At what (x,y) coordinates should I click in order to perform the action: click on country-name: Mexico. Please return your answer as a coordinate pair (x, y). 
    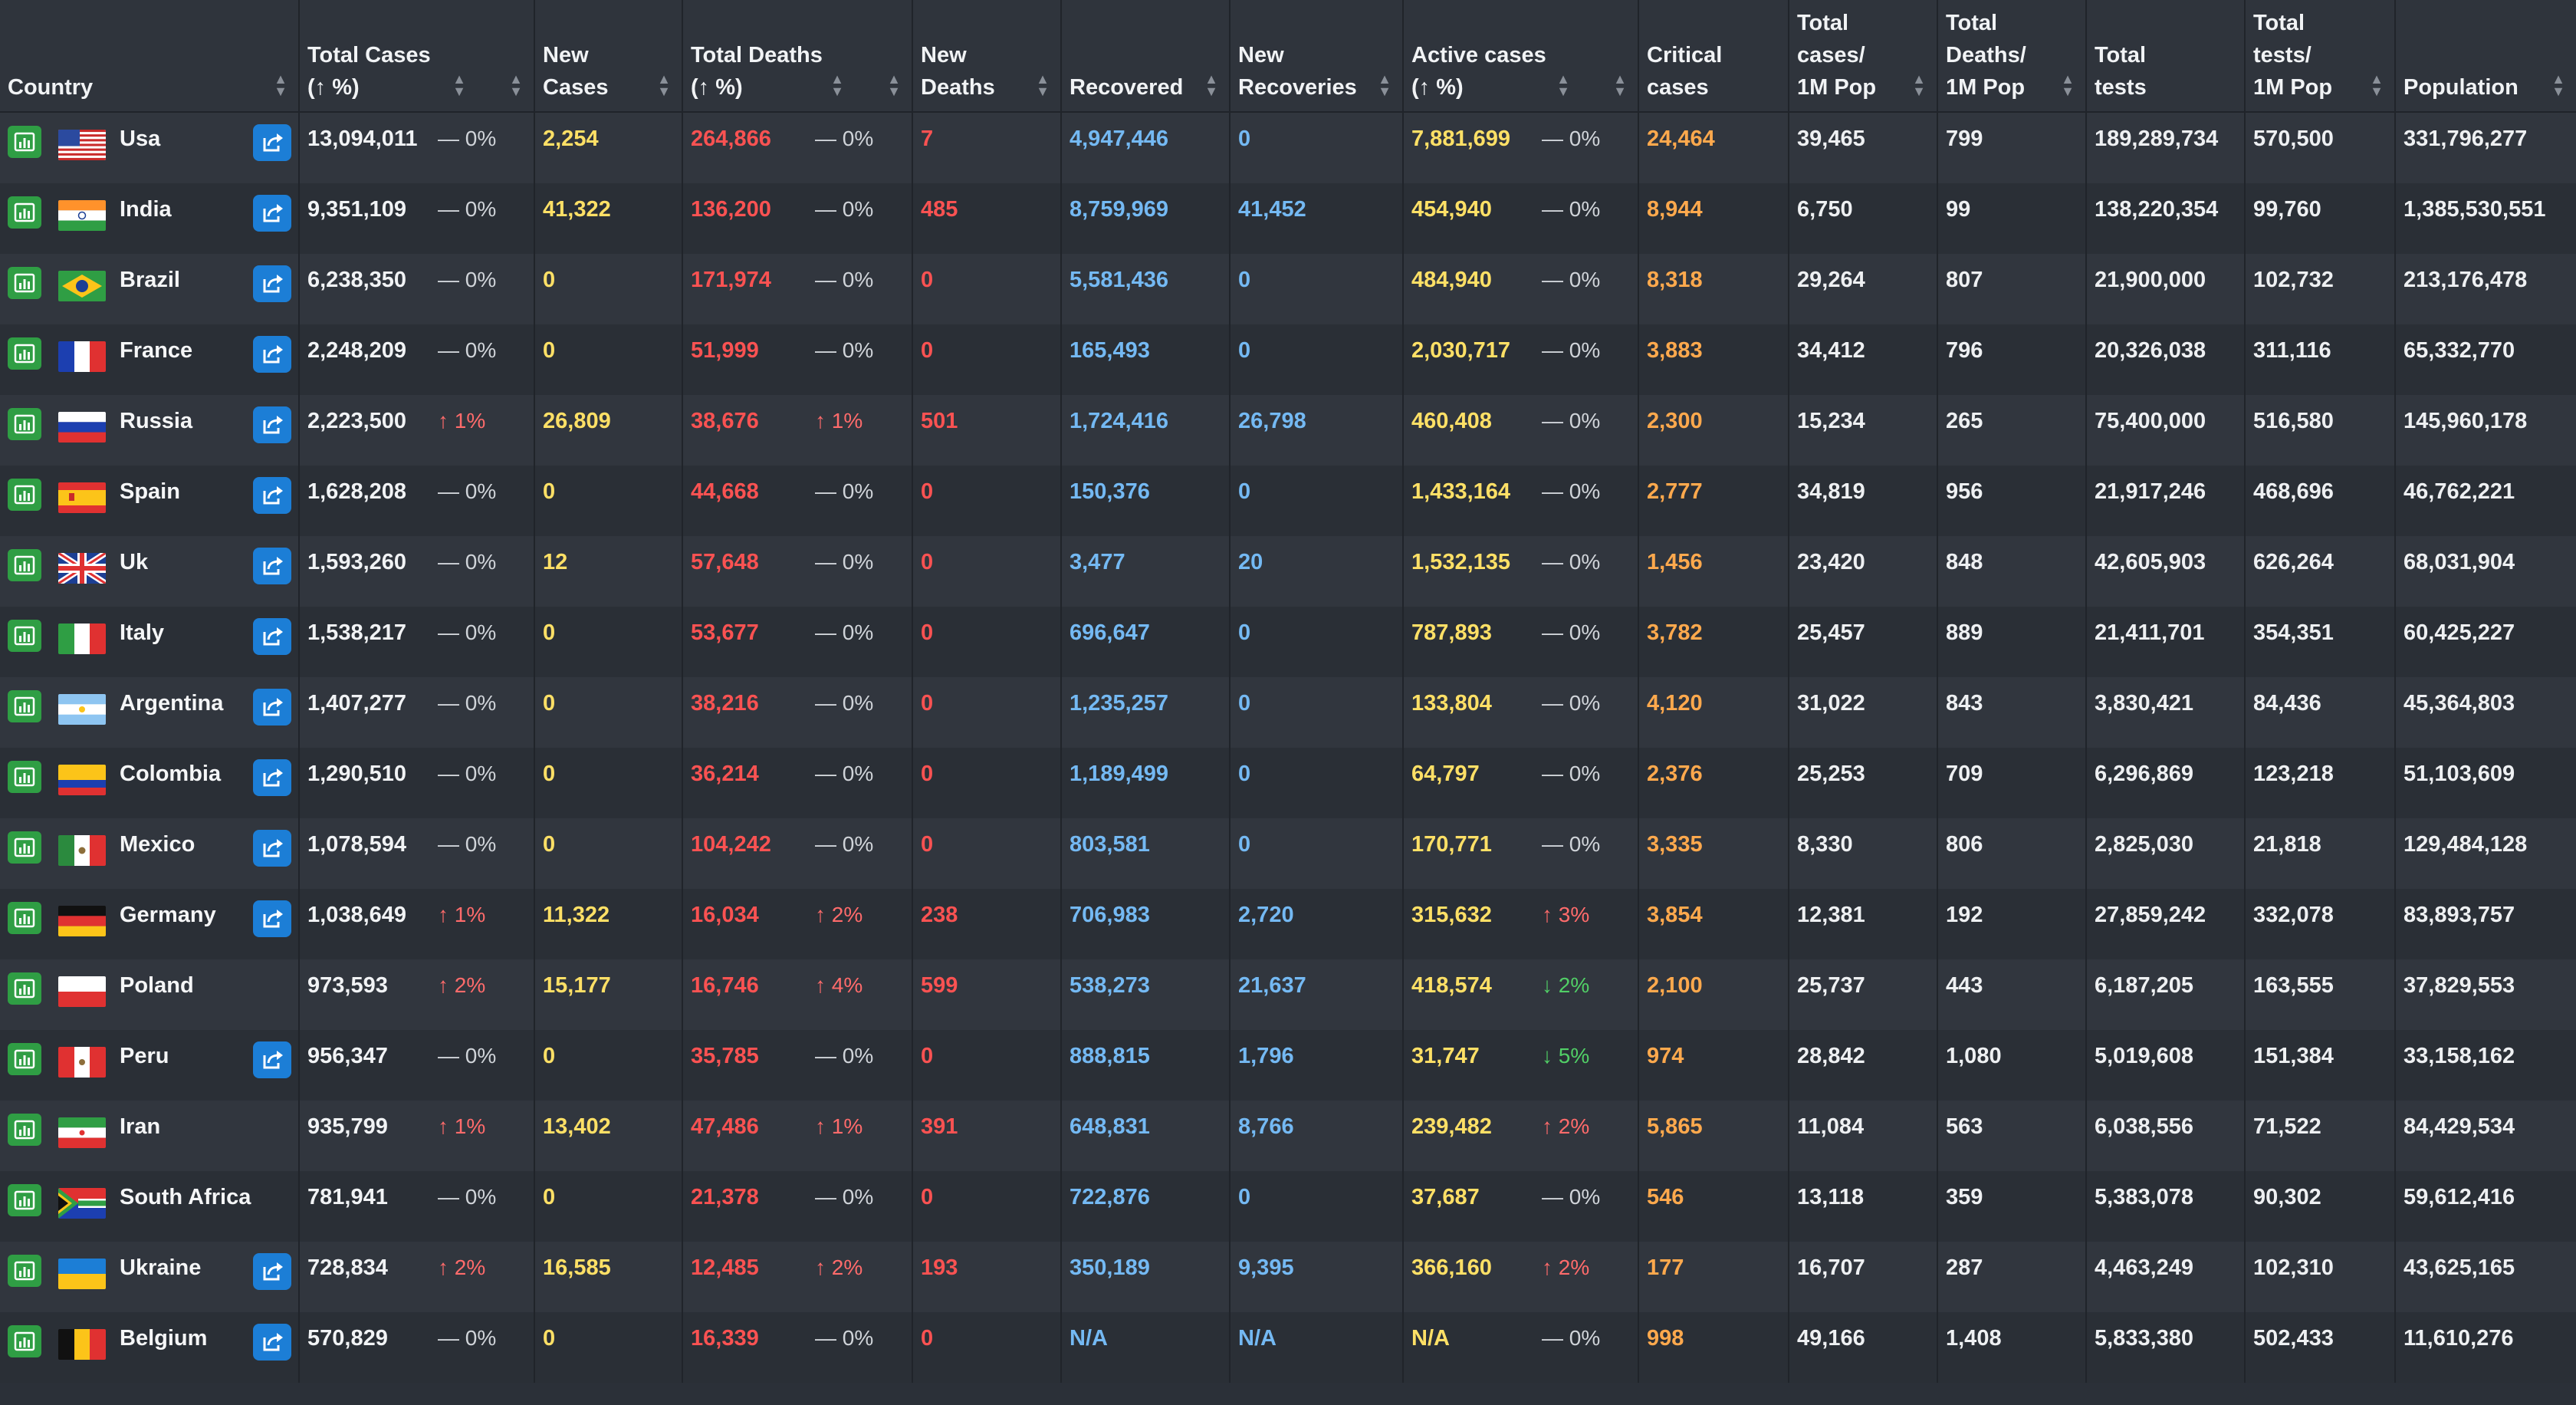
    Looking at the image, I should click on (158, 845).